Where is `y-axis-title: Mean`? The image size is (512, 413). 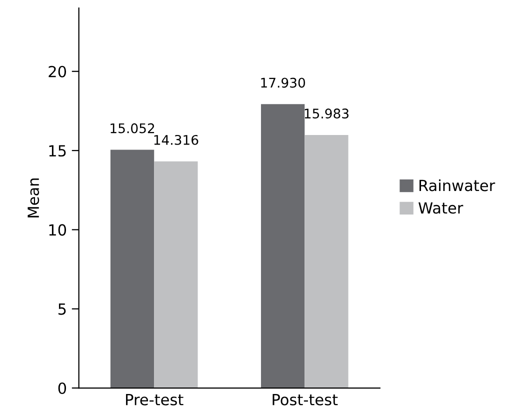
y-axis-title: Mean is located at coordinates (34, 198).